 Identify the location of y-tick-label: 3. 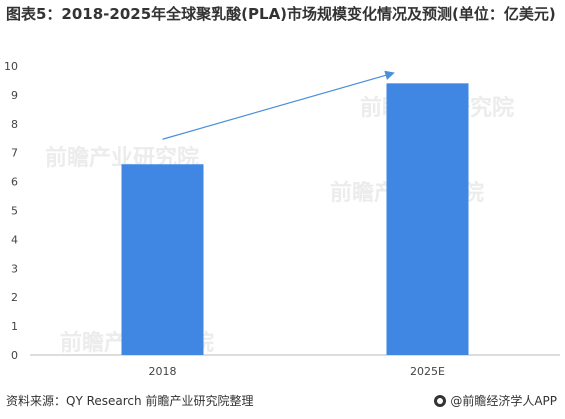
(14, 268).